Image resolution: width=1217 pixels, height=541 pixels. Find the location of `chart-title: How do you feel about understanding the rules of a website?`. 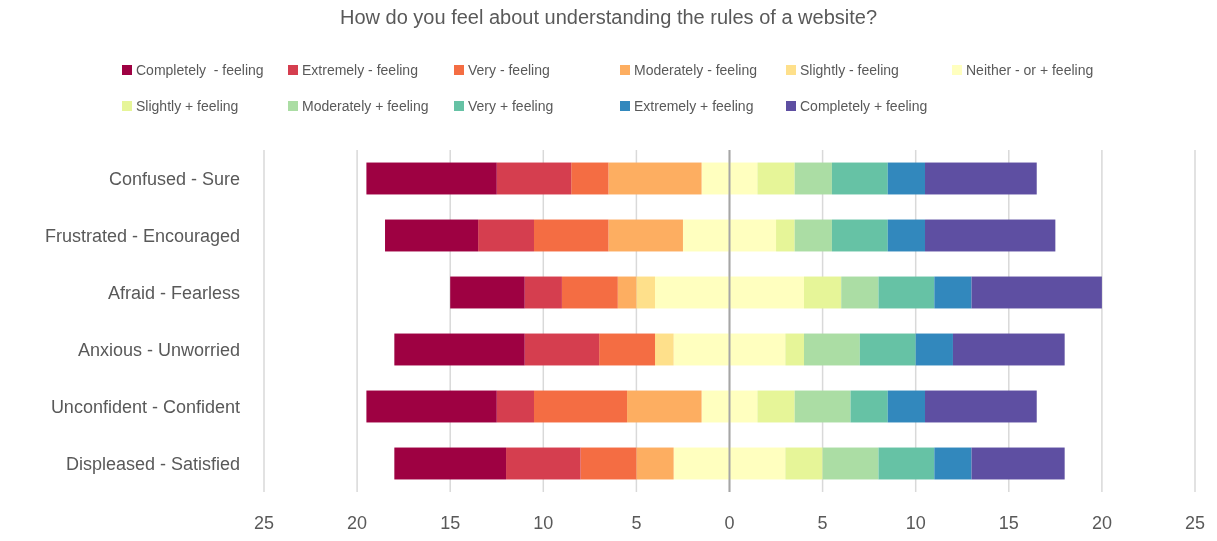

chart-title: How do you feel about understanding the rules of a website? is located at coordinates (608, 17).